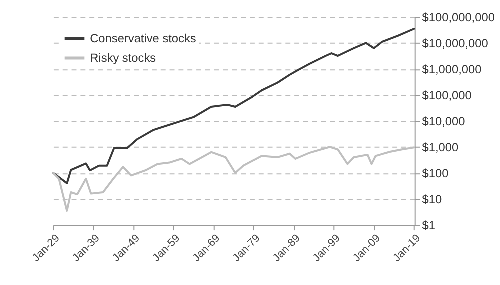 The width and height of the screenshot is (500, 285). What do you see at coordinates (459, 17) in the screenshot?
I see `y-tick-label: $100,000,000` at bounding box center [459, 17].